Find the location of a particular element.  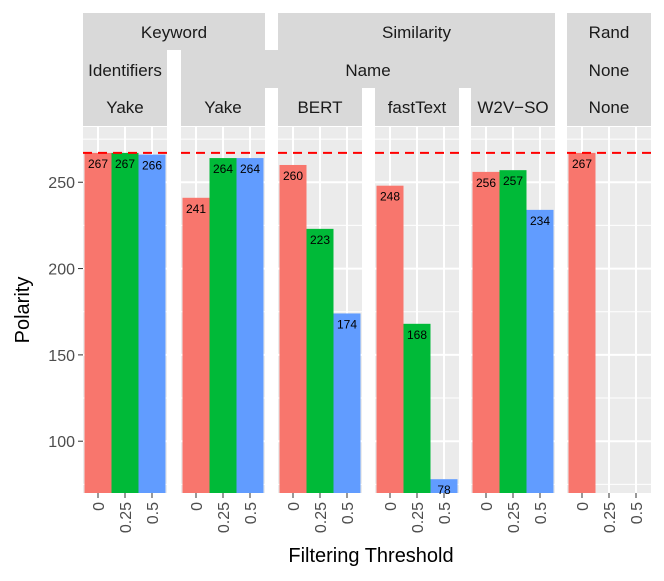

strip-row2-label: Name is located at coordinates (367, 70).